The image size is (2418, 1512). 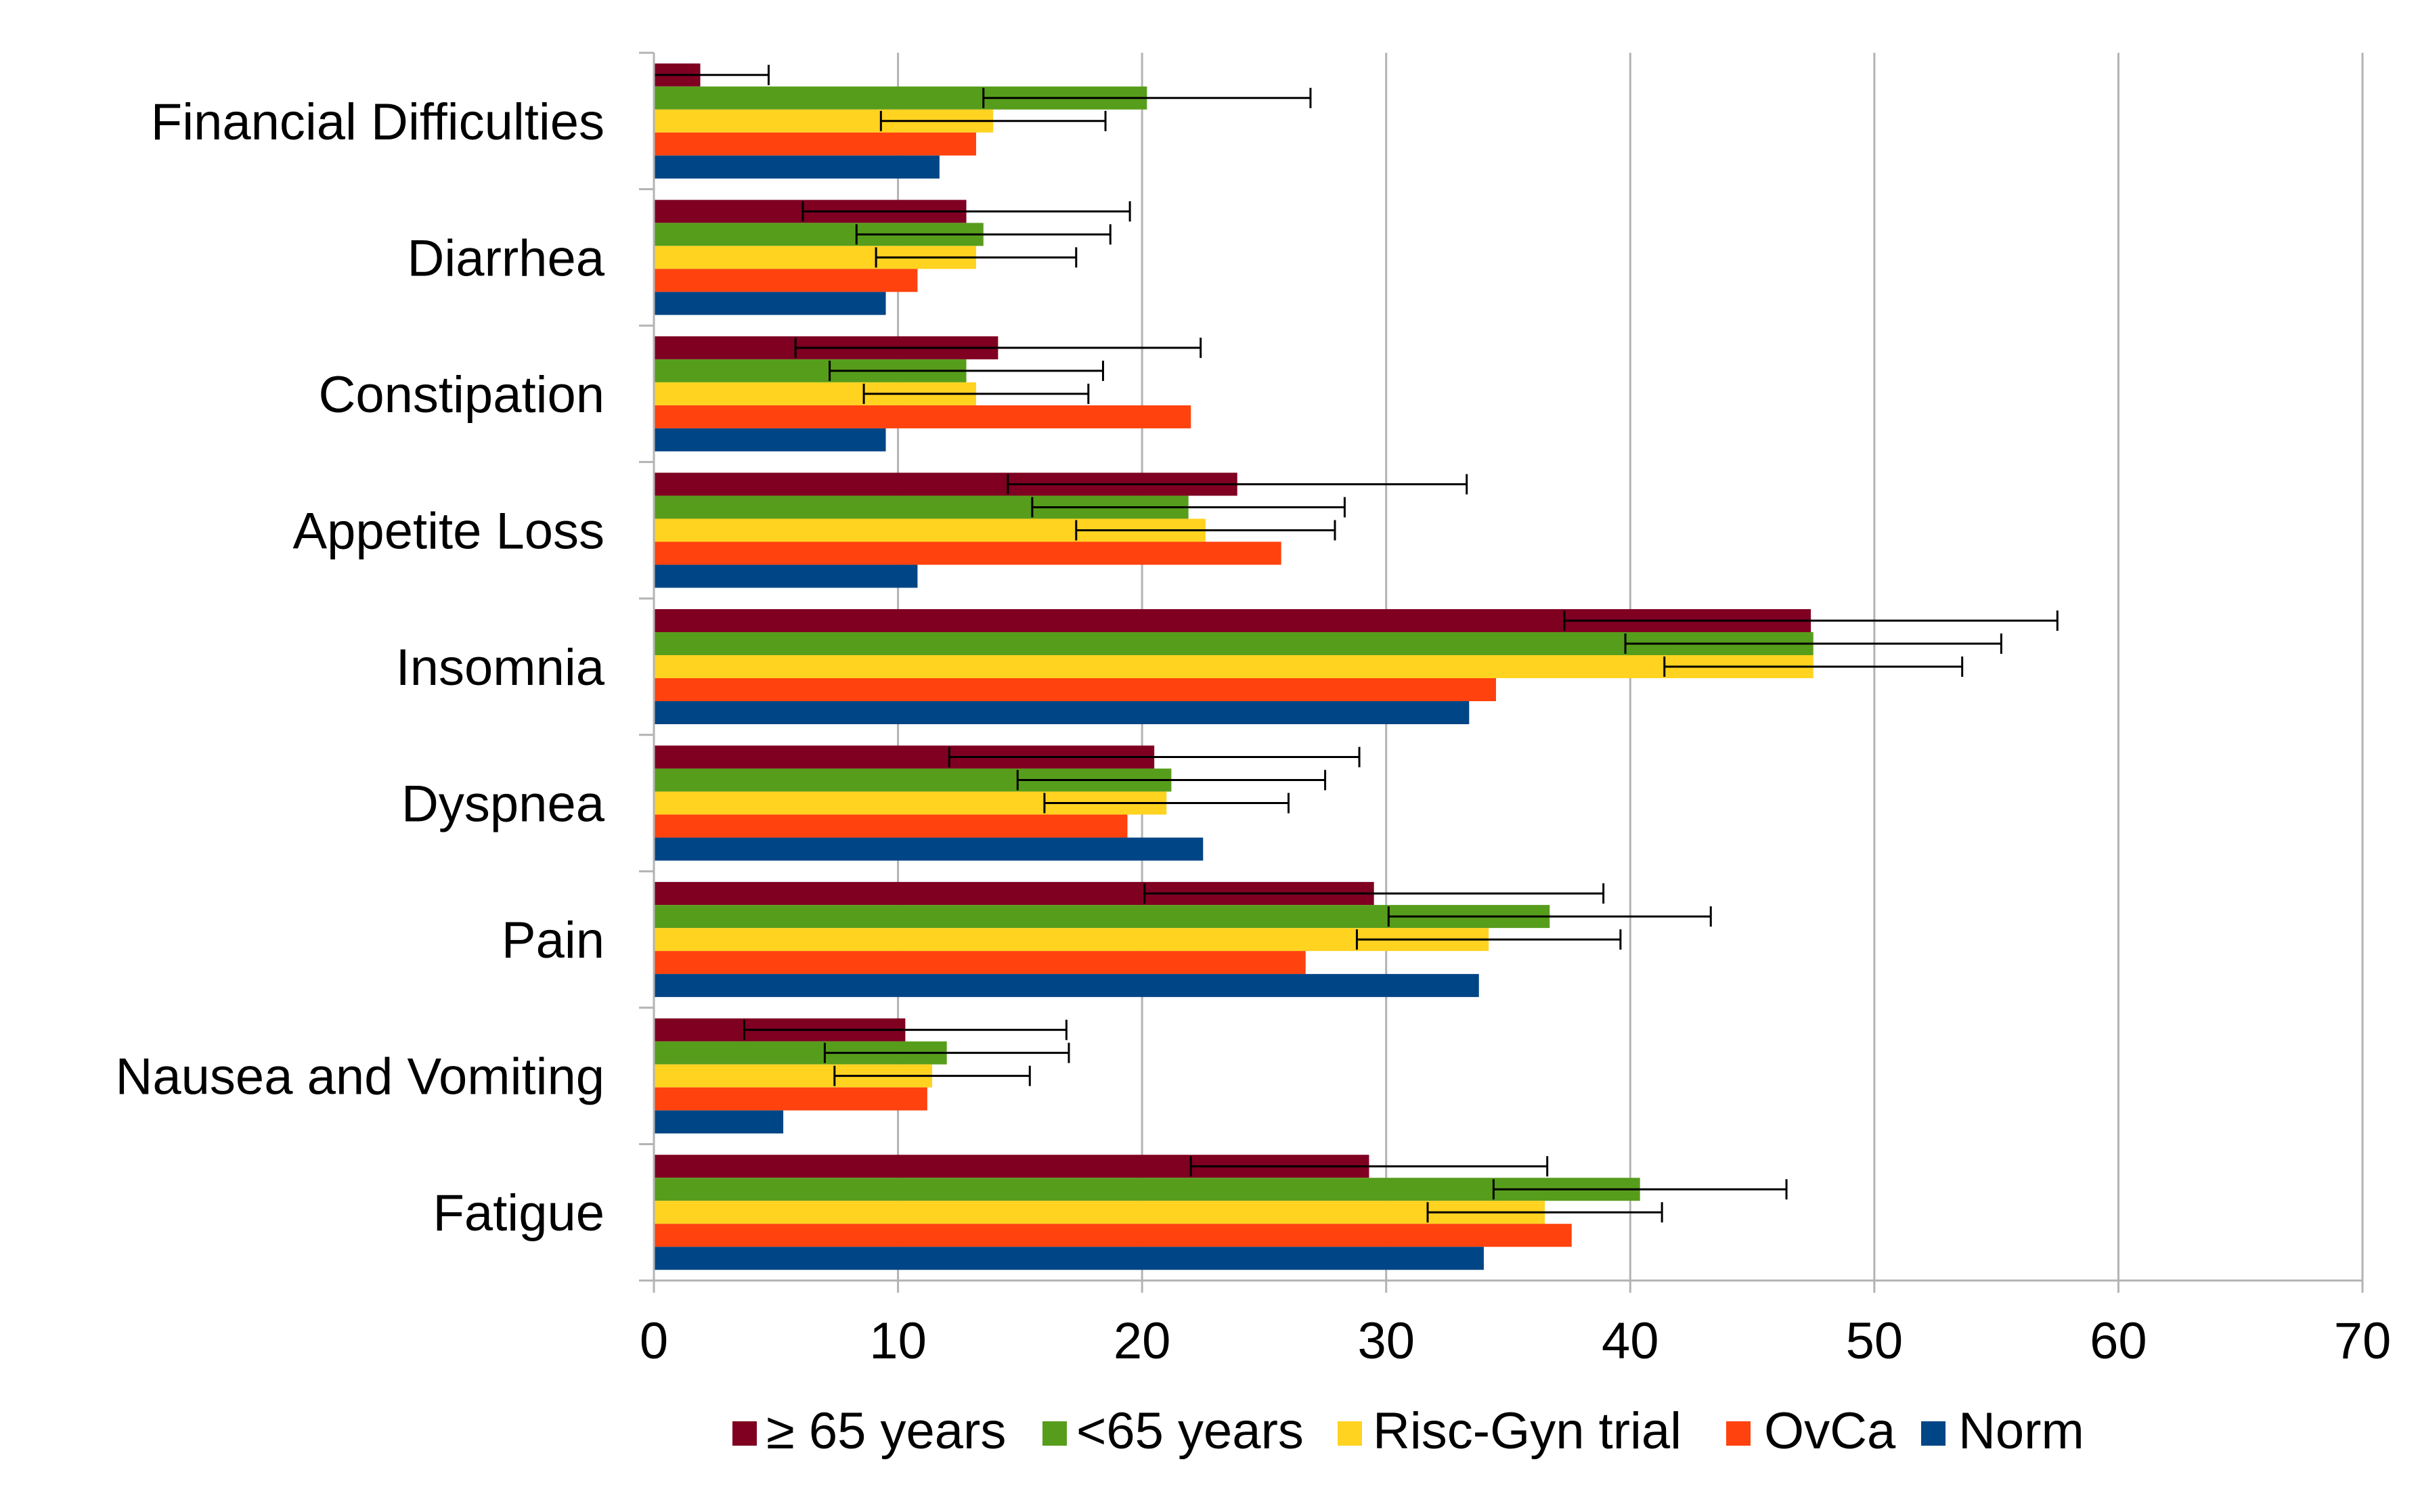 What do you see at coordinates (886, 1431) in the screenshot?
I see `legend-label-series-0: ≥ 65 years` at bounding box center [886, 1431].